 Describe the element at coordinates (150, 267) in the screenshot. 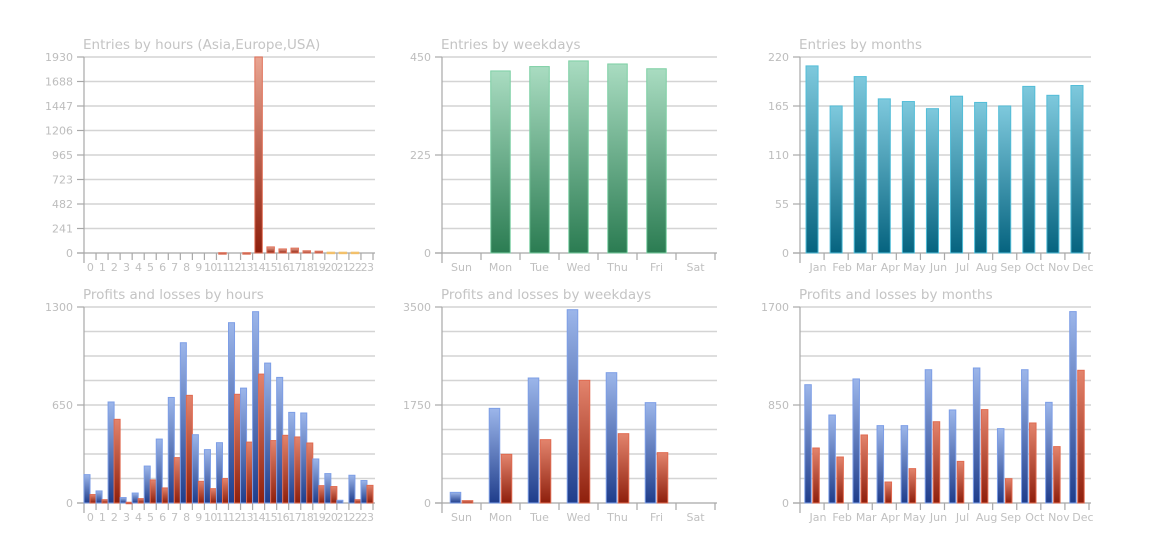

I see `x-tick-label: 5` at that location.